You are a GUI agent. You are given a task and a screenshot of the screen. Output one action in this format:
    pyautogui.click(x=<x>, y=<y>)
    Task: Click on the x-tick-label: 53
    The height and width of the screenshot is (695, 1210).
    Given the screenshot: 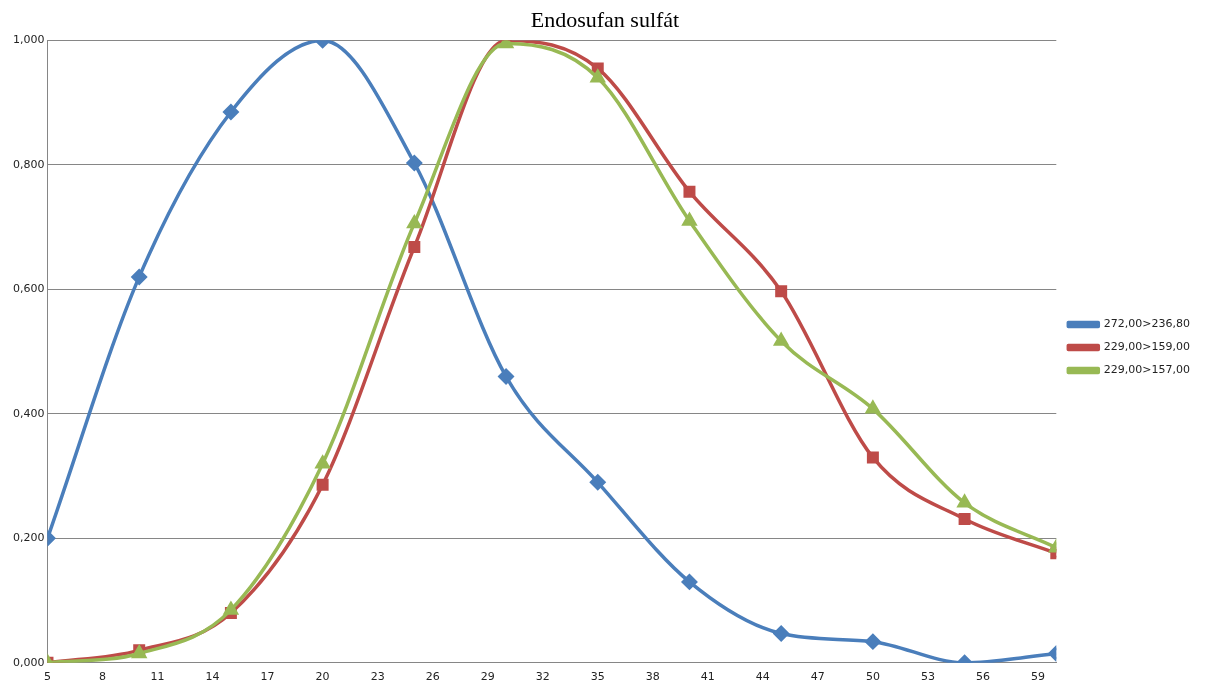 What is the action you would take?
    pyautogui.click(x=927, y=677)
    